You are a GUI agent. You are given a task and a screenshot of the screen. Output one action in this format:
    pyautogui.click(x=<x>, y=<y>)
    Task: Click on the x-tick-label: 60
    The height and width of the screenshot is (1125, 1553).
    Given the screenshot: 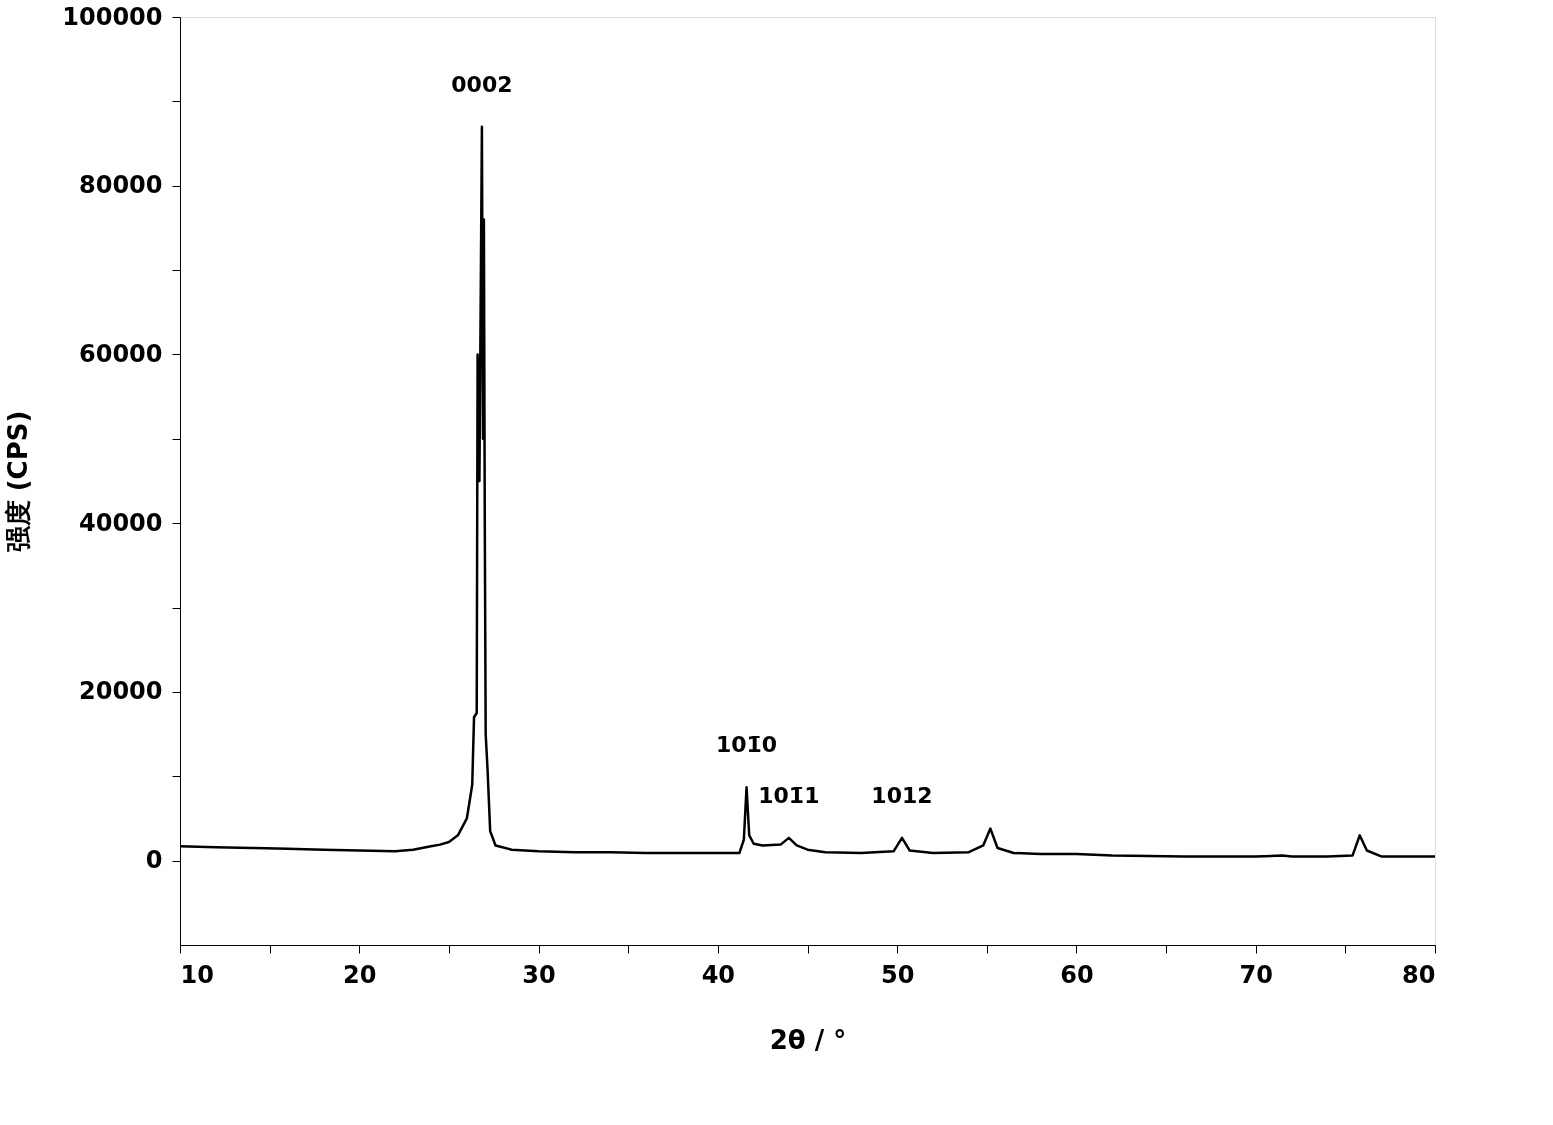 What is the action you would take?
    pyautogui.click(x=1077, y=974)
    